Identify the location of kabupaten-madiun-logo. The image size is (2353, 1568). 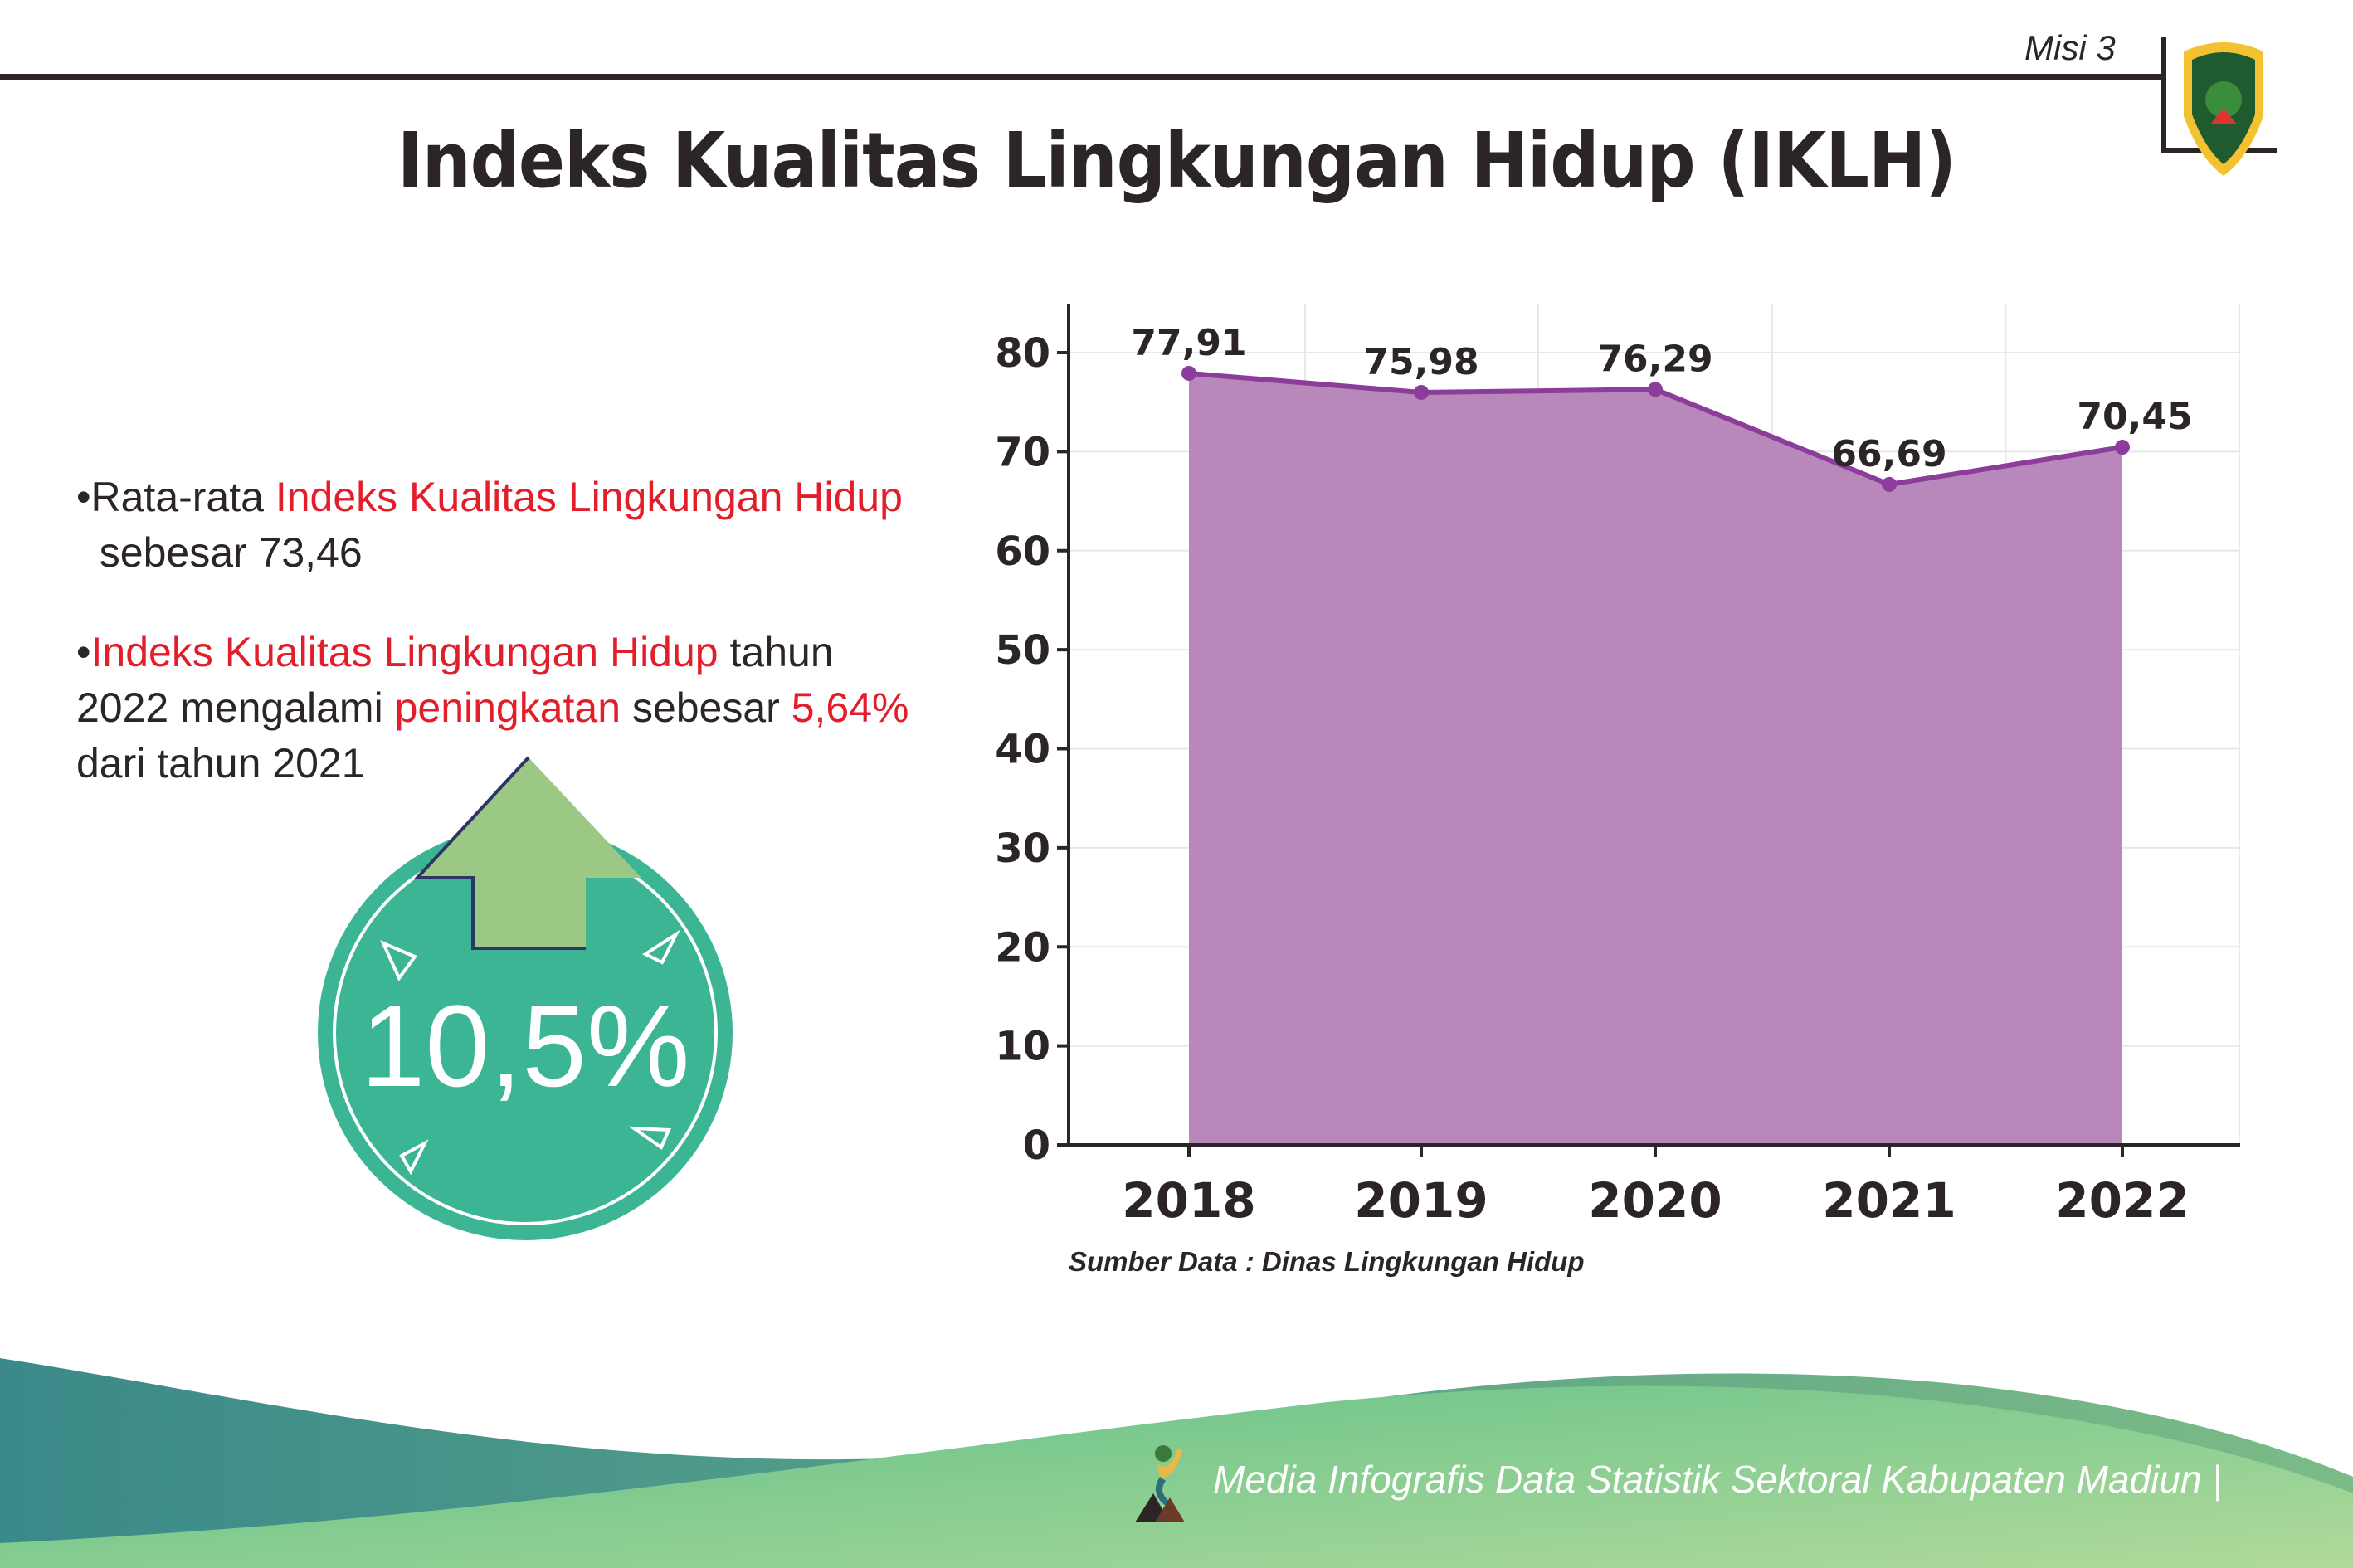
(2223, 109).